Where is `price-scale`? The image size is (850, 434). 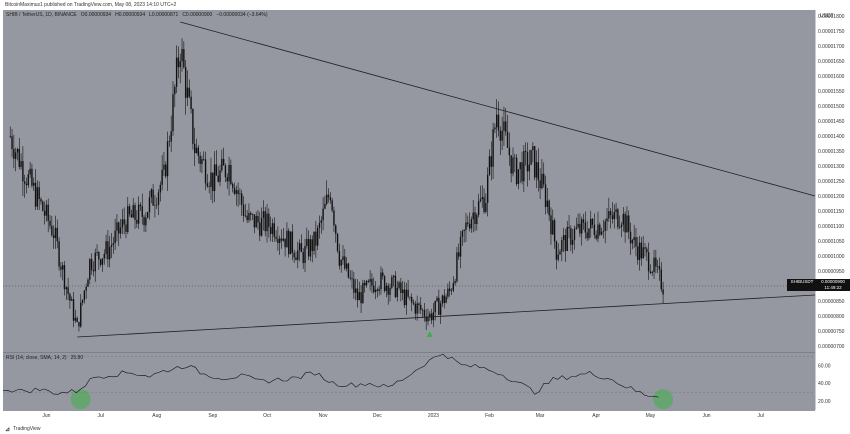
price-scale is located at coordinates (832, 210).